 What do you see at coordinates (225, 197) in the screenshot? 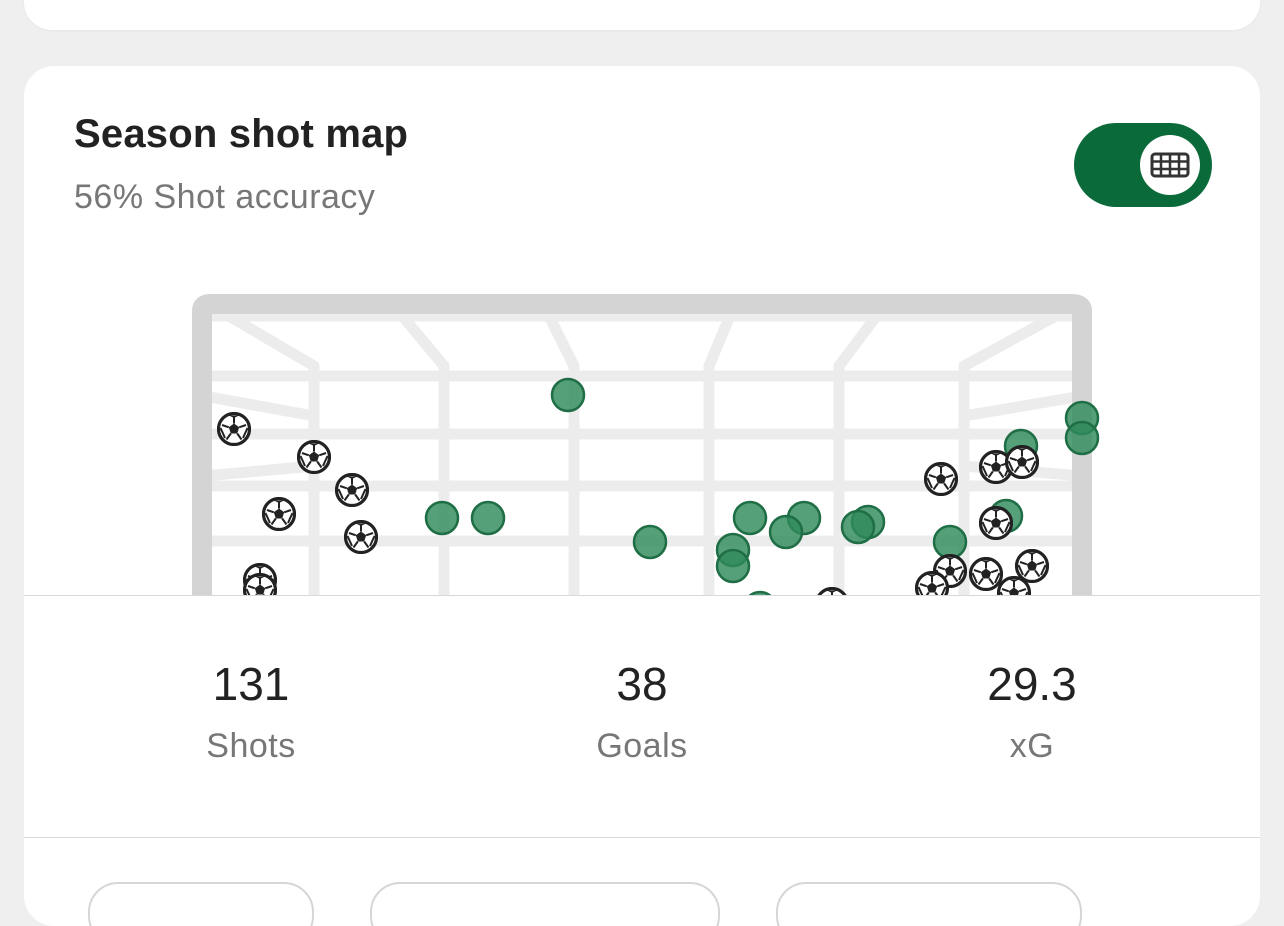
I see `card-subtitle: 56% Shot accuracy` at bounding box center [225, 197].